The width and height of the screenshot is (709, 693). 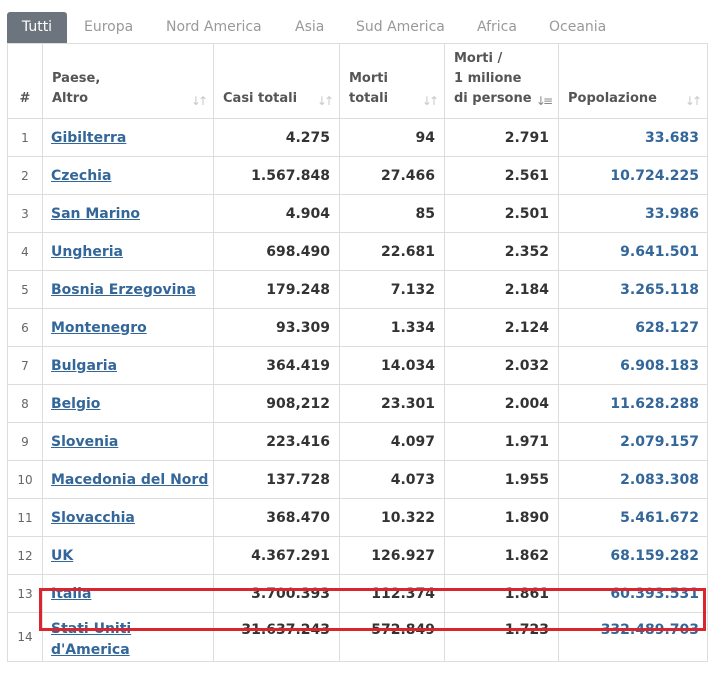 I want to click on header-population-label: Popolazione, so click(x=612, y=98).